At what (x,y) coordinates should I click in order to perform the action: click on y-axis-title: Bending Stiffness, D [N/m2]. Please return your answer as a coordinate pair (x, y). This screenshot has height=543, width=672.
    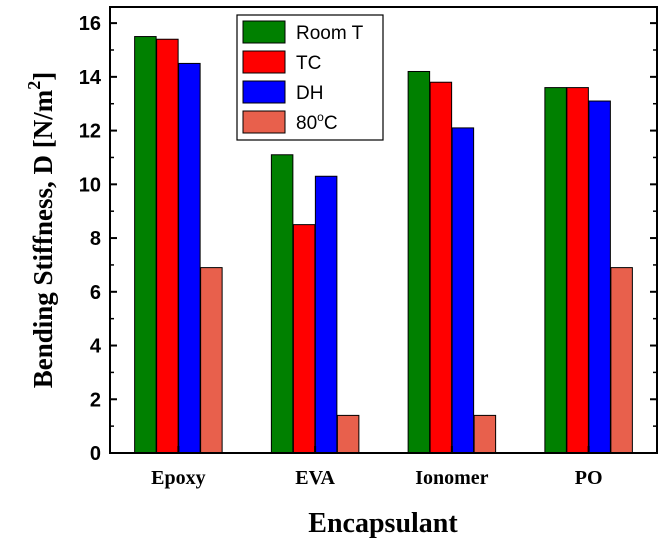
    Looking at the image, I should click on (41, 230).